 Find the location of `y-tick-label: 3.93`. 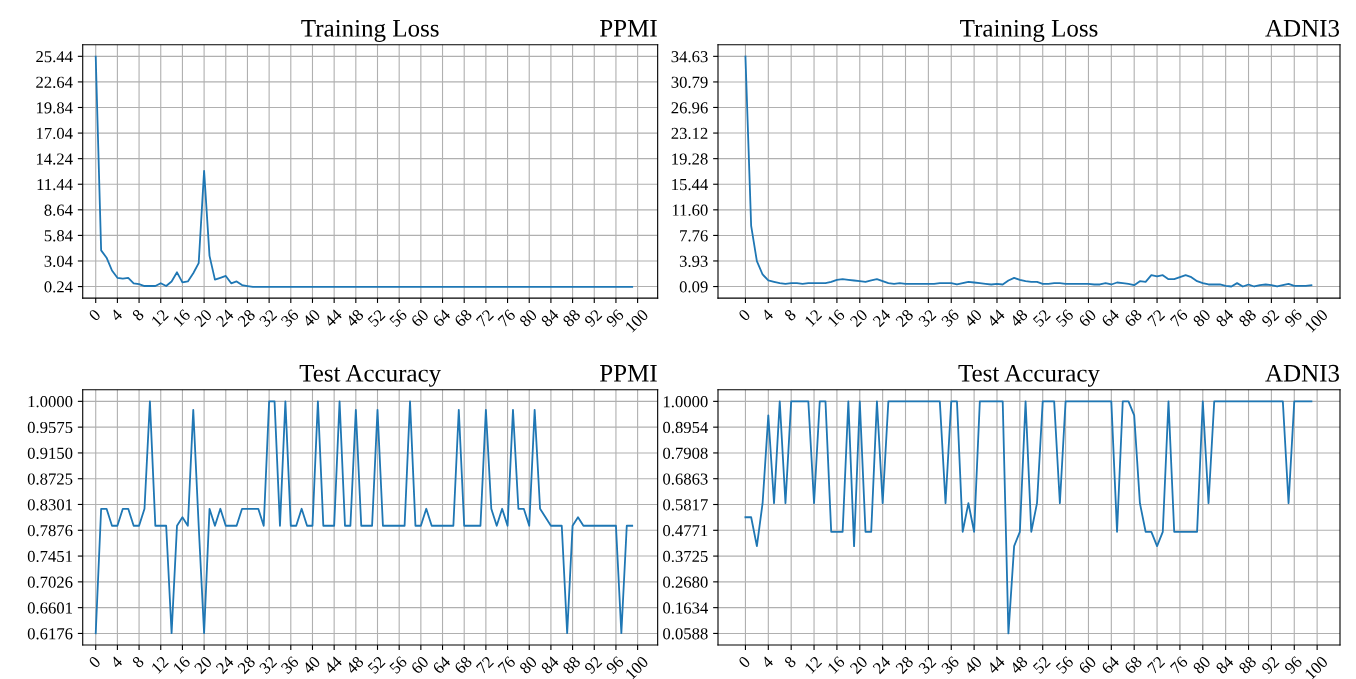

y-tick-label: 3.93 is located at coordinates (693, 261).